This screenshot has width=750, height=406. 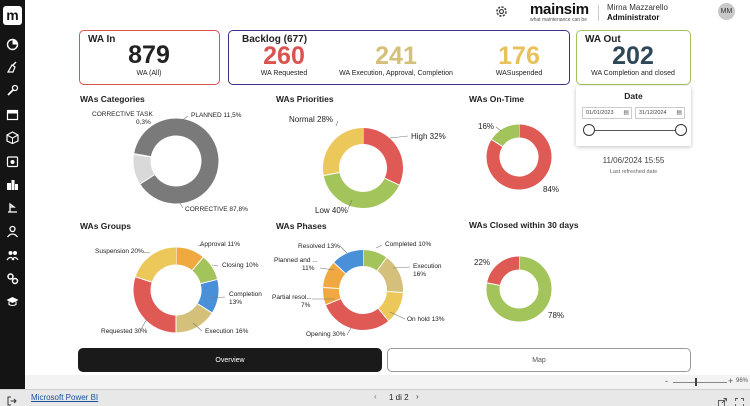 What do you see at coordinates (539, 360) in the screenshot?
I see `map-button: Map` at bounding box center [539, 360].